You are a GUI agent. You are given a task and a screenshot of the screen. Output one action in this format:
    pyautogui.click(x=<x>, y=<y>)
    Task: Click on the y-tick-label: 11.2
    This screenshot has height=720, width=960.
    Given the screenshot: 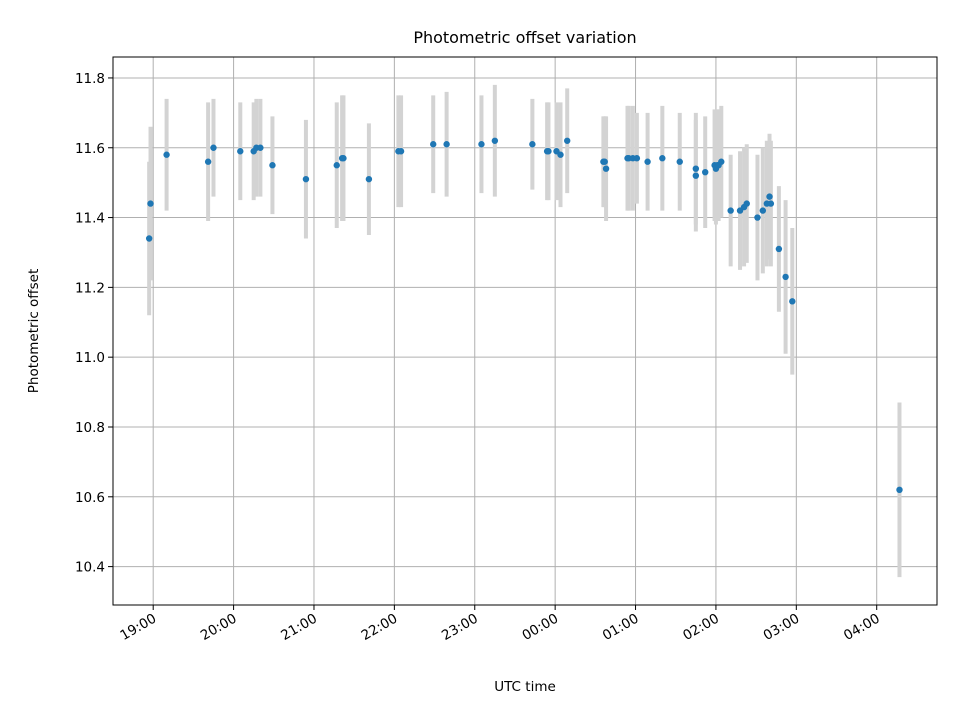 What is the action you would take?
    pyautogui.click(x=90, y=288)
    